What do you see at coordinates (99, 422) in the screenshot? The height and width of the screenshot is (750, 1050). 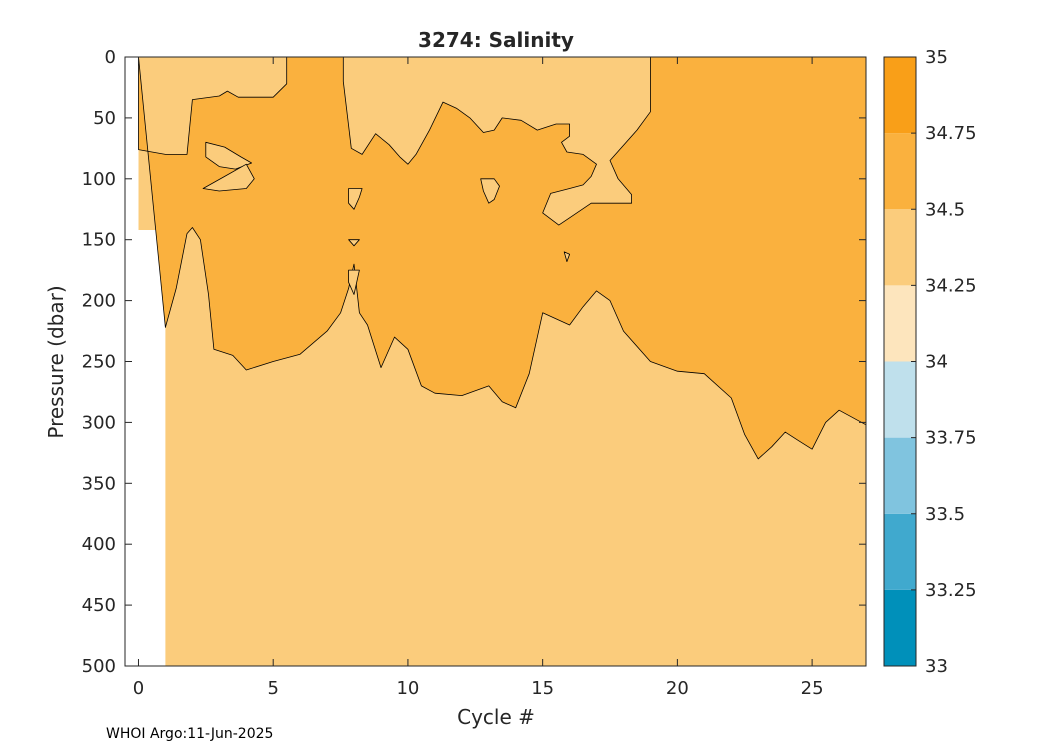 I see `y-tick-label: 300` at bounding box center [99, 422].